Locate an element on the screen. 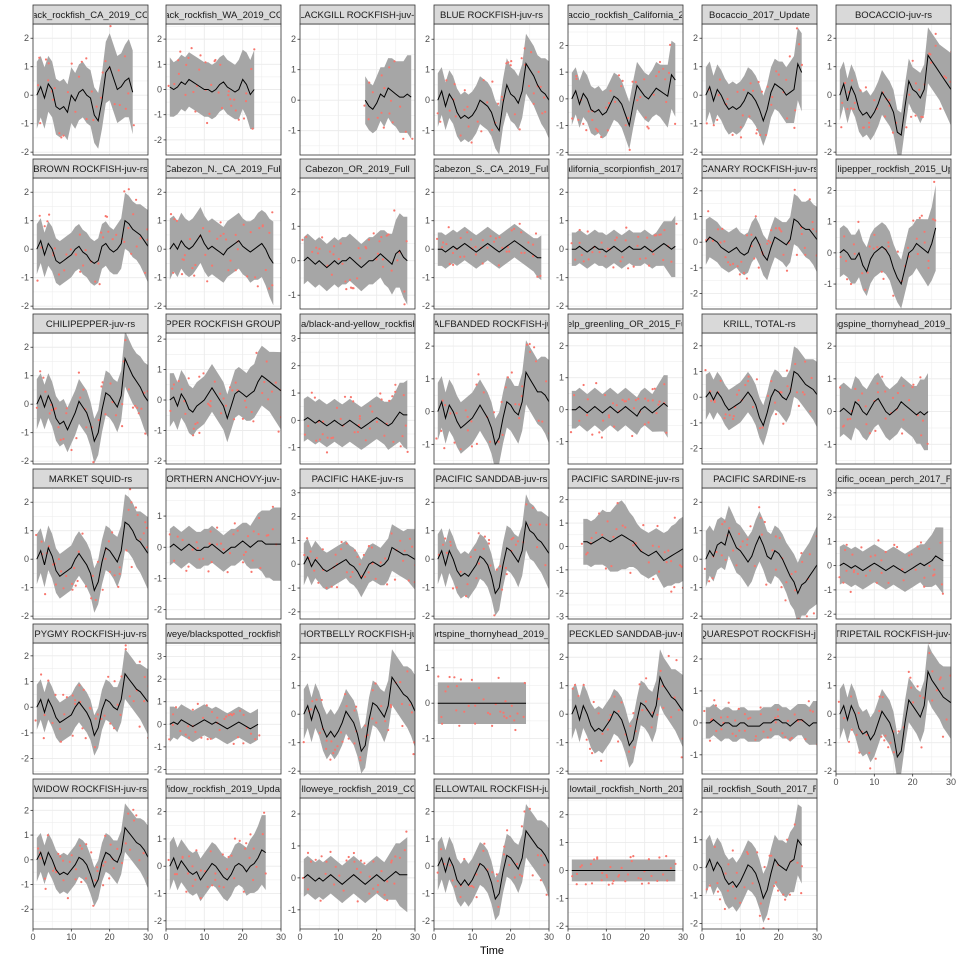  facet-strip-title: SQUARESPOT ROCKFISH-juv is located at coordinates (759, 634).